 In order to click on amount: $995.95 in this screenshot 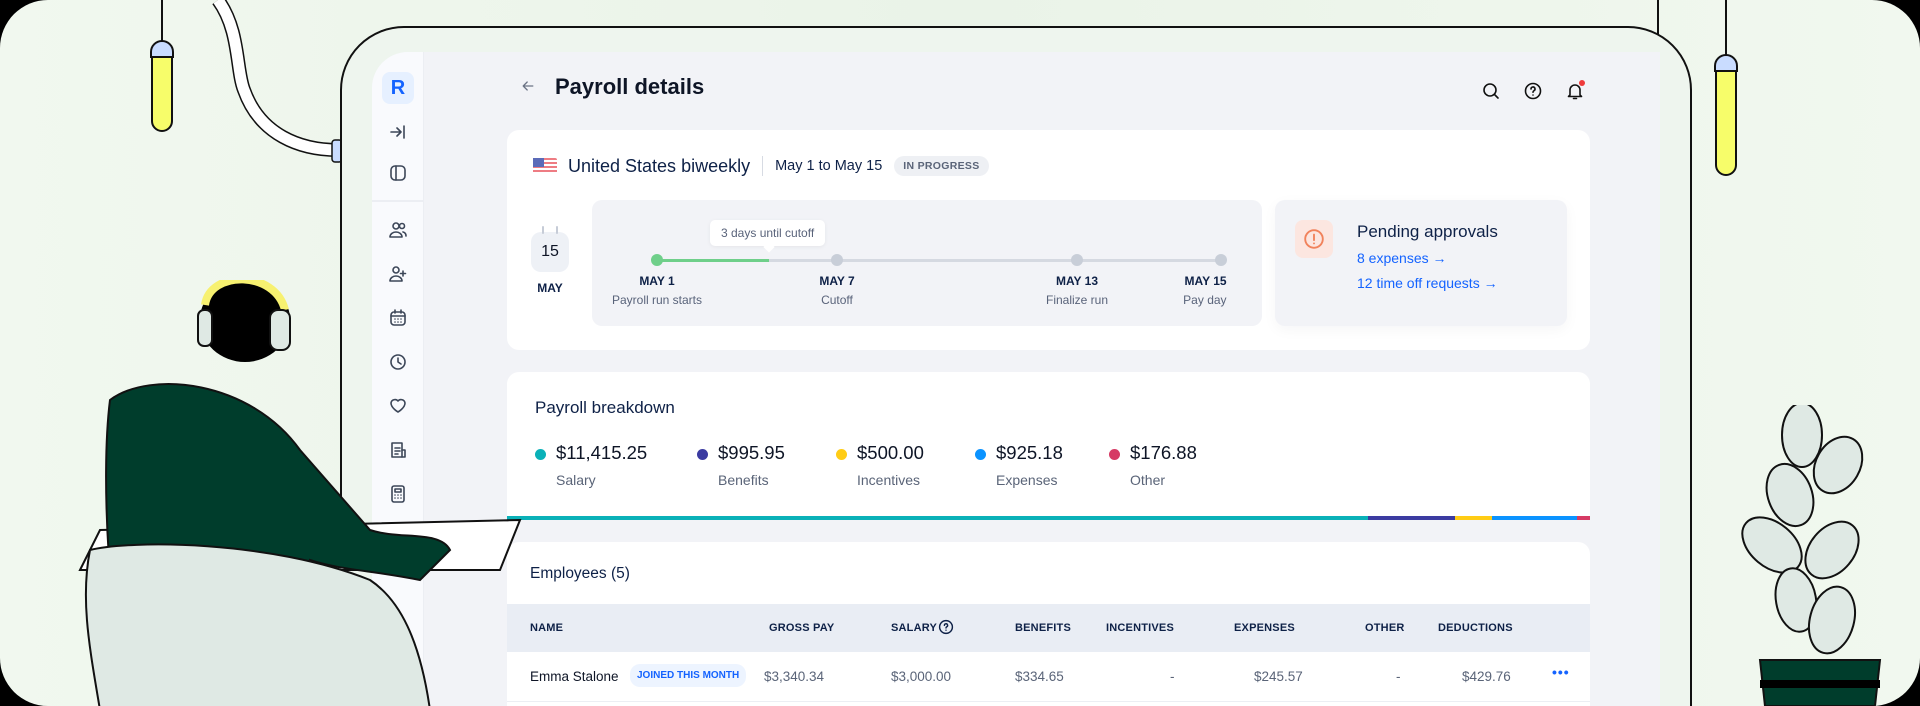, I will do `click(751, 452)`.